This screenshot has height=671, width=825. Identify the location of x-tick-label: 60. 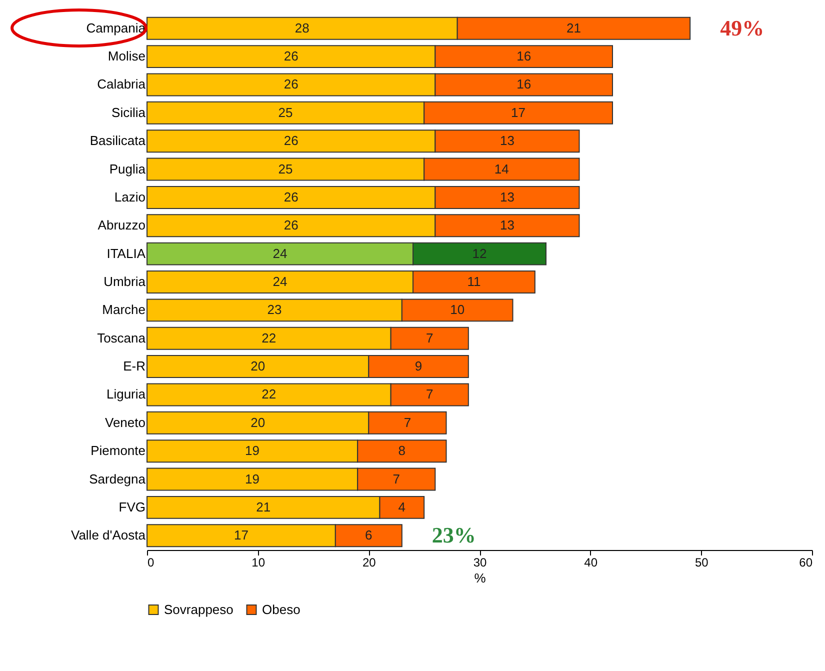
(806, 563).